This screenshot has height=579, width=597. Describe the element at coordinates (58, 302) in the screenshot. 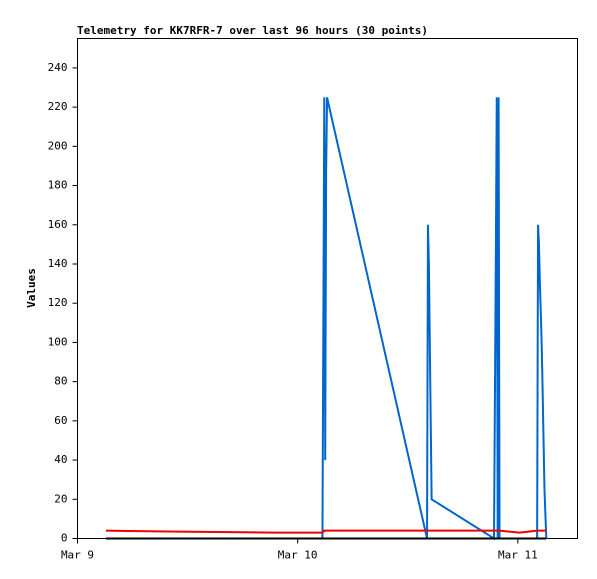

I see `y-tick-label: 120` at that location.